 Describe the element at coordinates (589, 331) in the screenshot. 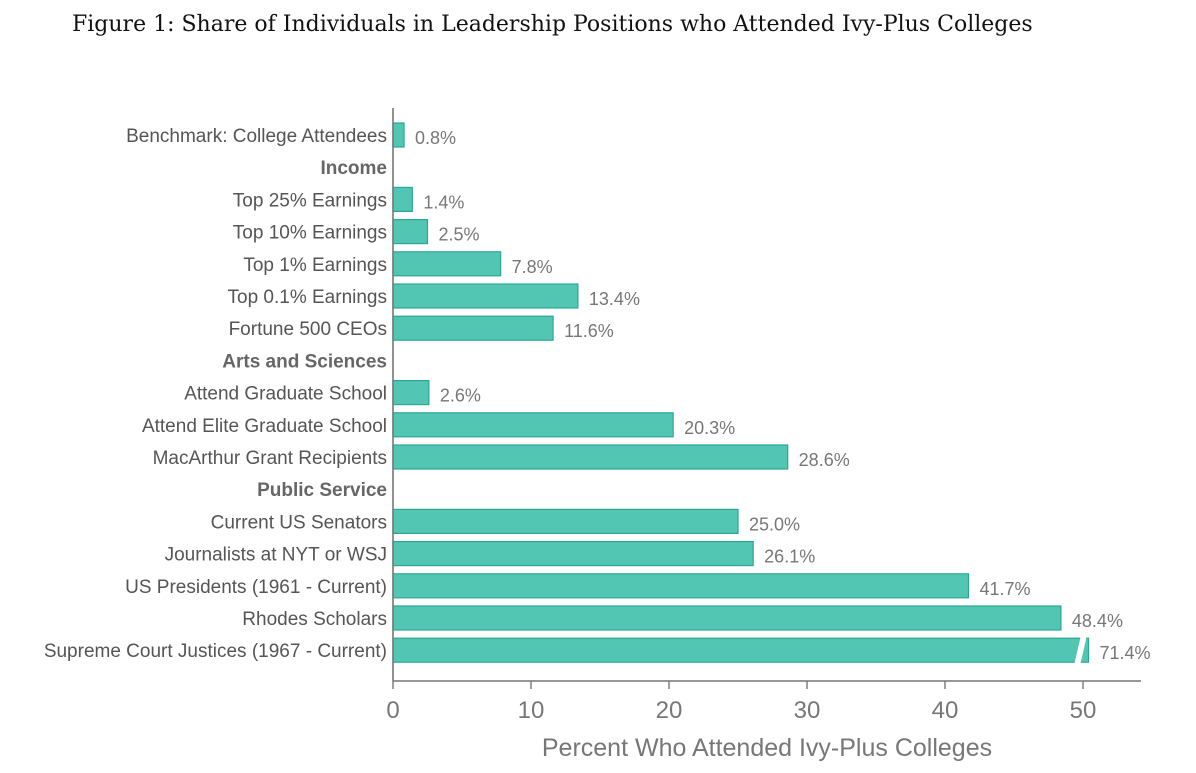

I see `value-label-fortune-500-ceos: 11.6%` at that location.